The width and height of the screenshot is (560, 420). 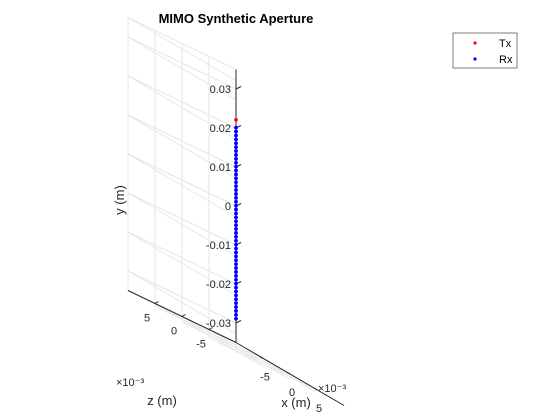 I want to click on legend-label-rx: Rx, so click(x=506, y=60).